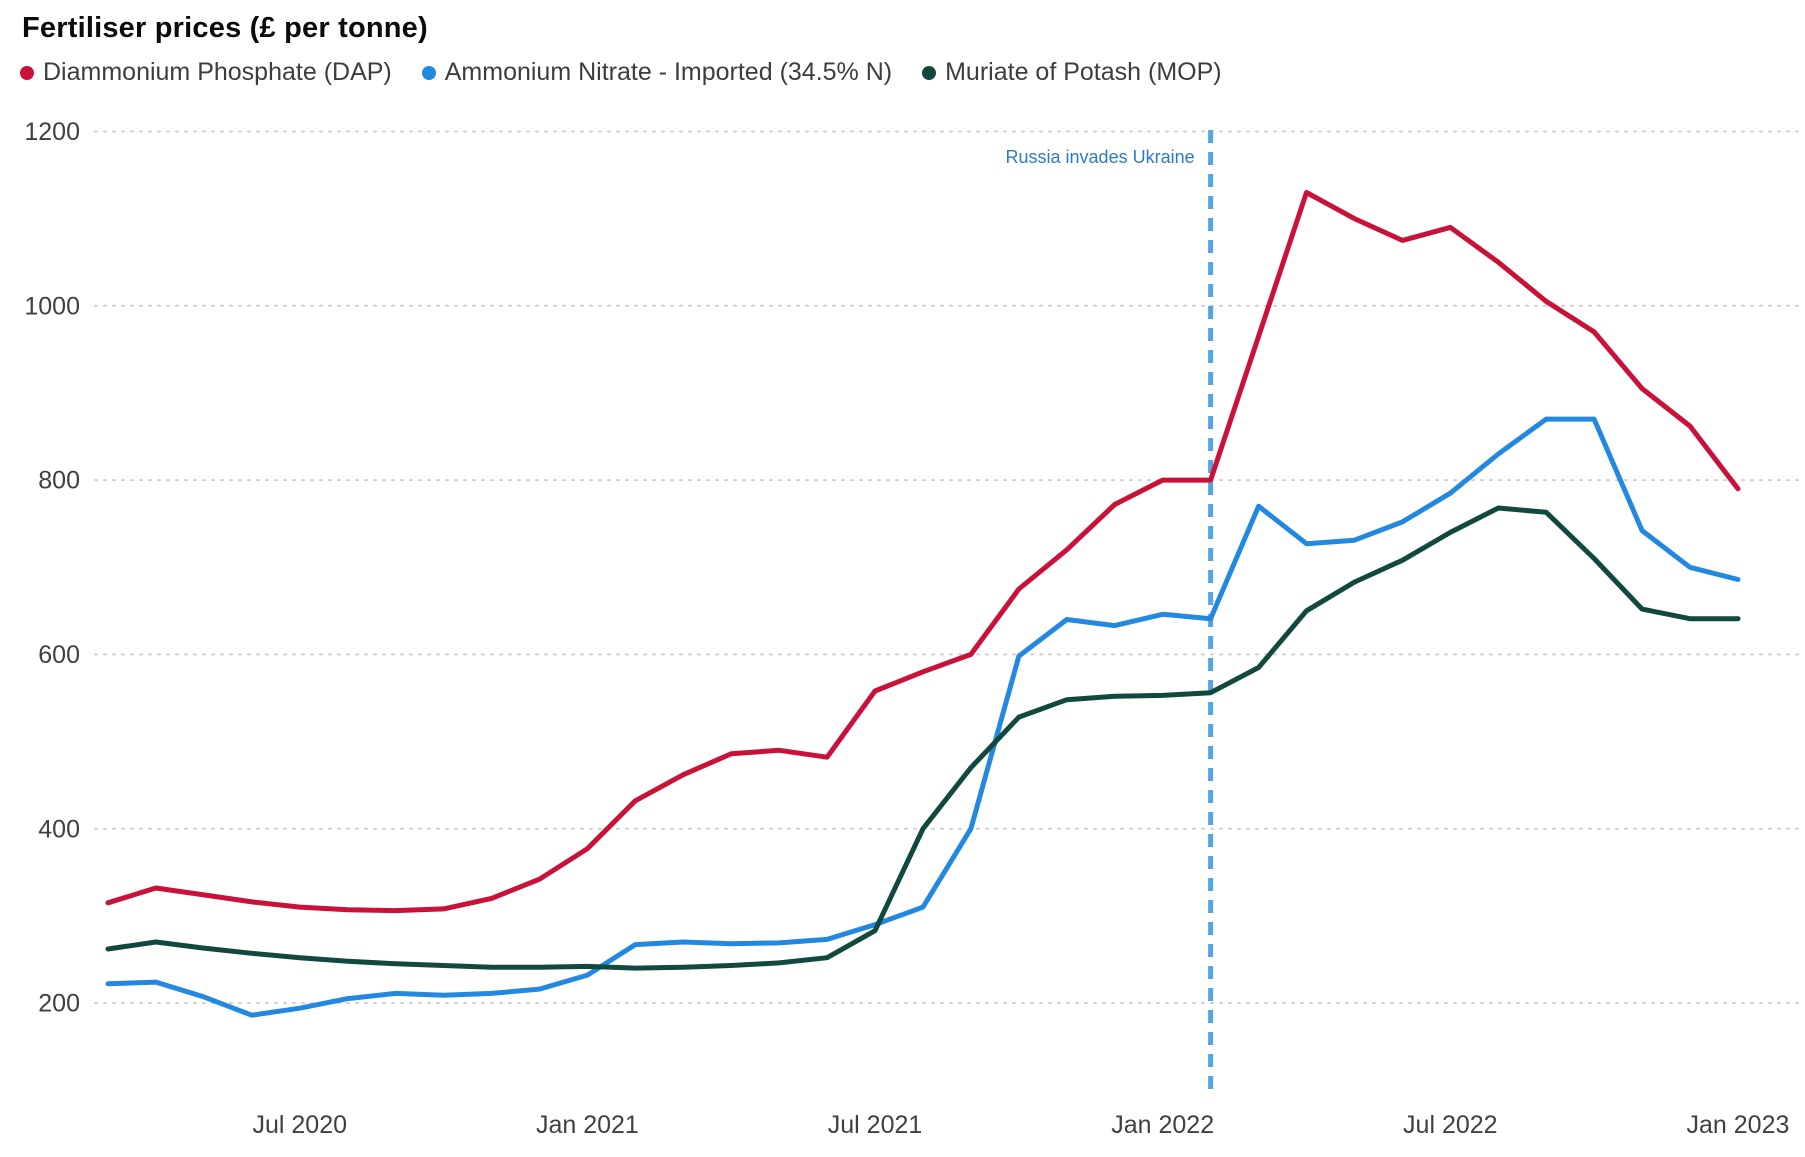 This screenshot has width=1805, height=1157. I want to click on legend-label: Muriate of Potash (MOP), so click(1083, 72).